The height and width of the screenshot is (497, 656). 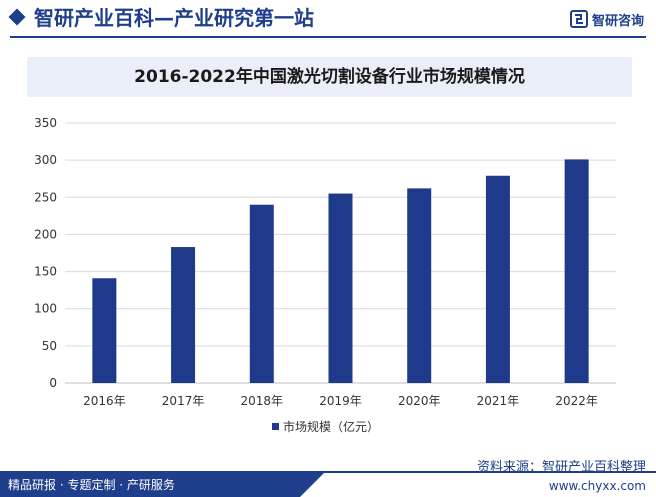 What do you see at coordinates (45, 123) in the screenshot?
I see `y-tick-label: 350` at bounding box center [45, 123].